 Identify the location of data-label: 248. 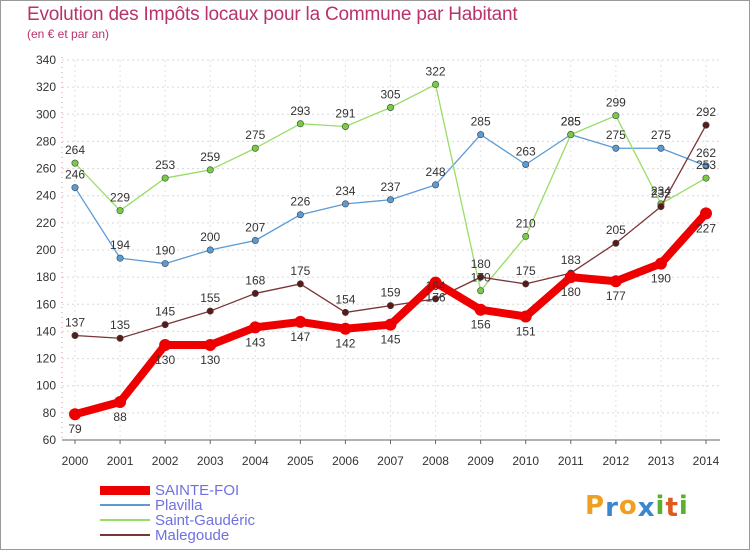
(436, 172).